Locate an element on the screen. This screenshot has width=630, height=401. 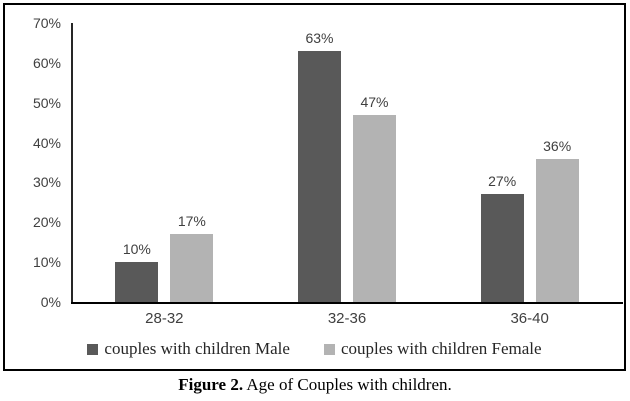
caption-figure-number: Figure 2. is located at coordinates (211, 384).